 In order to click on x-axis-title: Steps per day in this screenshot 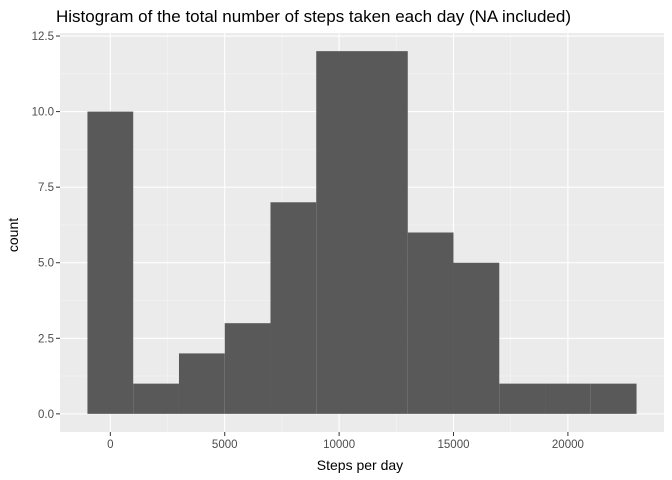, I will do `click(360, 465)`.